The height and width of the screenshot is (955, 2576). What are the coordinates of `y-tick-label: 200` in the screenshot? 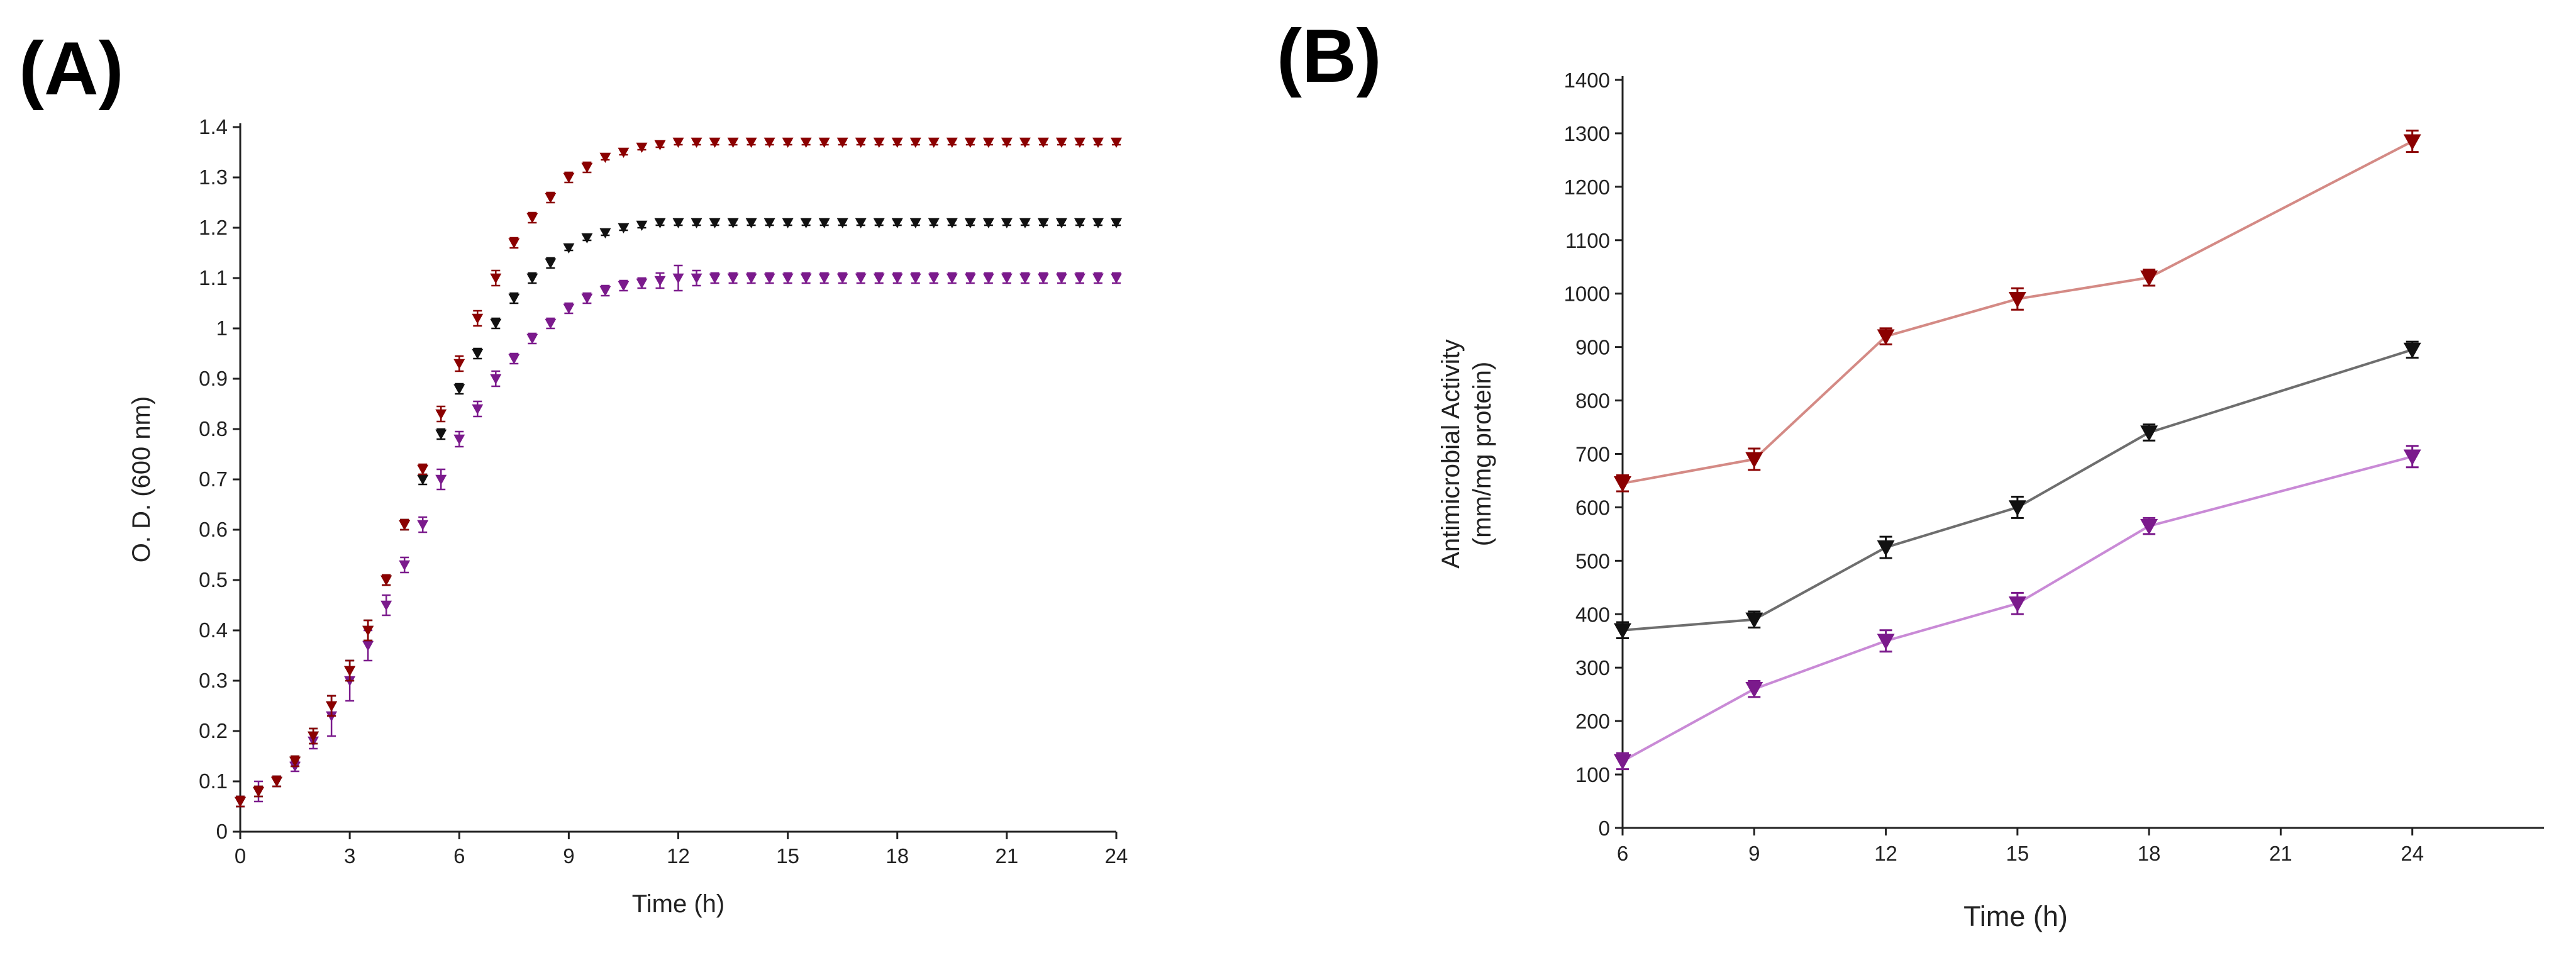 It's located at (1592, 721).